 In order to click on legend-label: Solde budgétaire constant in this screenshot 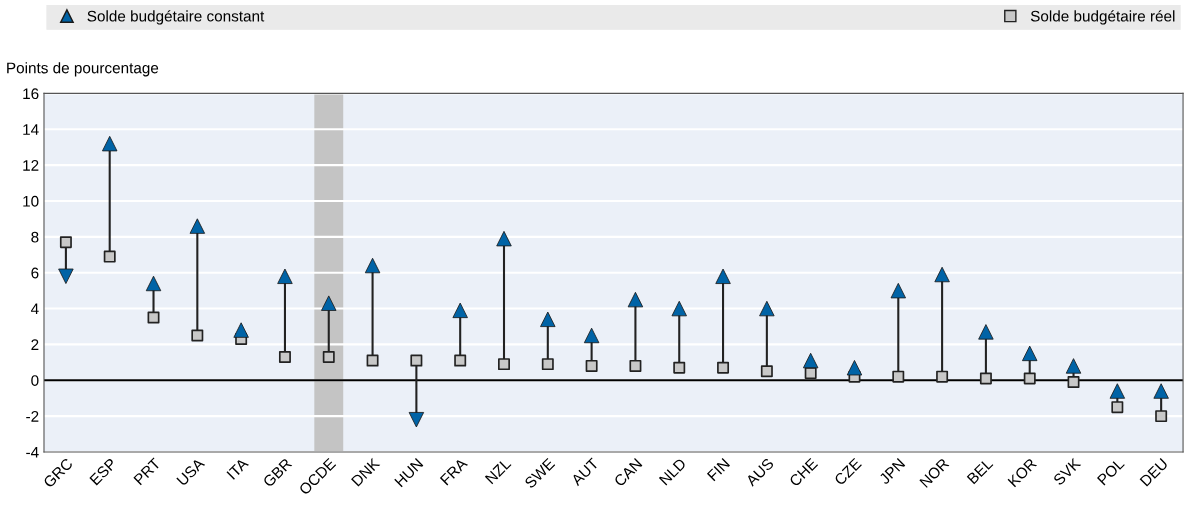, I will do `click(176, 17)`.